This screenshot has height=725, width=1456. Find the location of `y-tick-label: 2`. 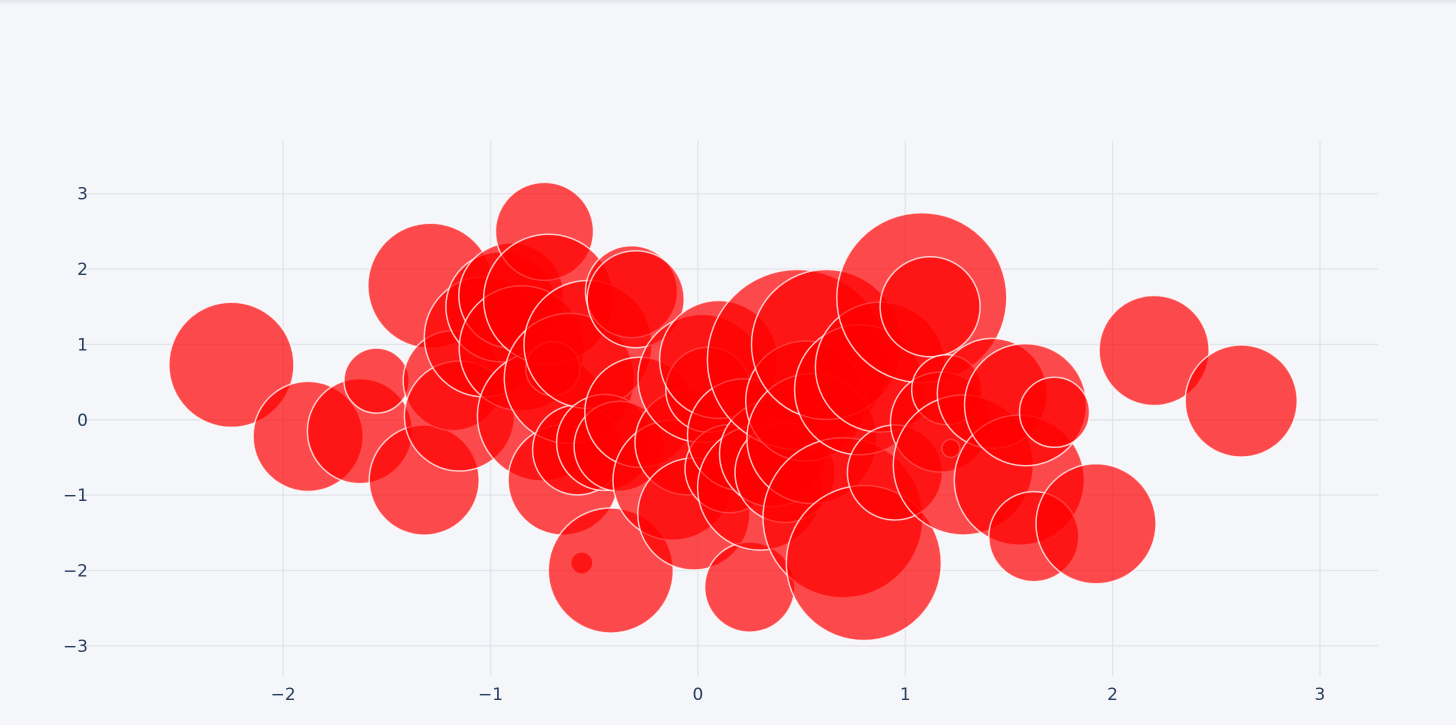

y-tick-label: 2 is located at coordinates (82, 270).